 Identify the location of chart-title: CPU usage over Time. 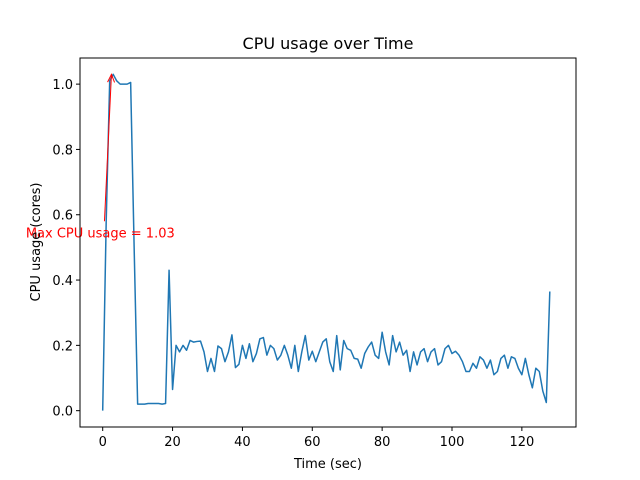
(328, 43).